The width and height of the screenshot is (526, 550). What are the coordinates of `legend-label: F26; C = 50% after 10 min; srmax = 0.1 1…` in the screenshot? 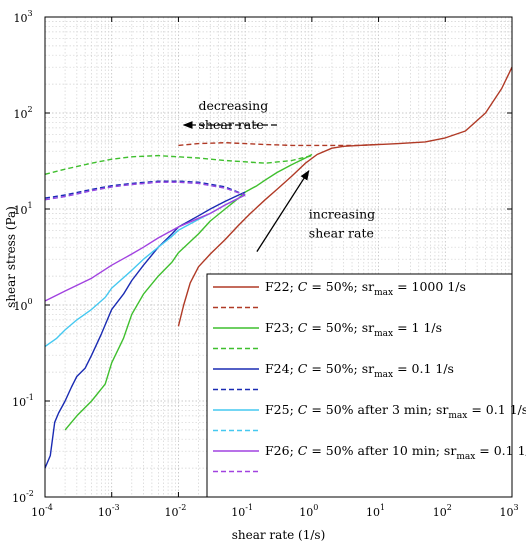 It's located at (395, 452).